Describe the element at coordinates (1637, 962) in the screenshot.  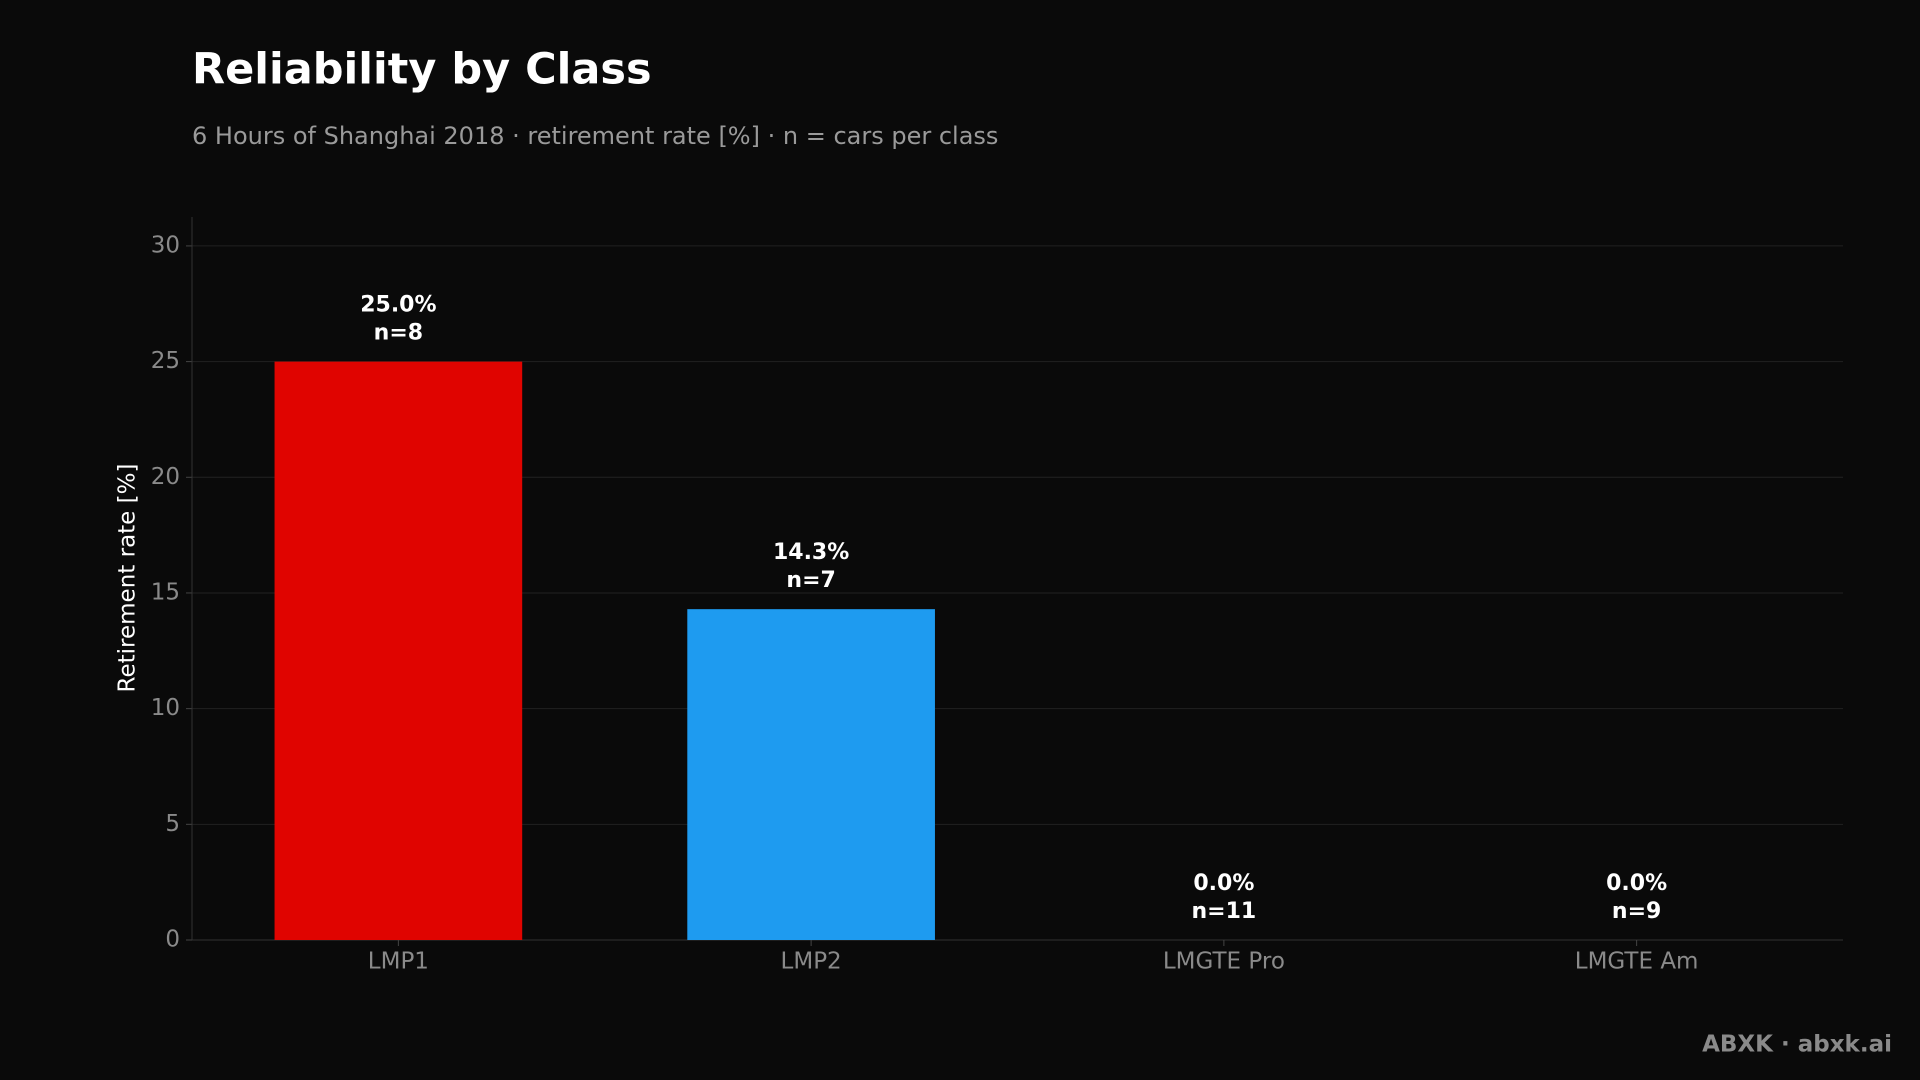
I see `x-tick-label: LMGTE Am` at that location.